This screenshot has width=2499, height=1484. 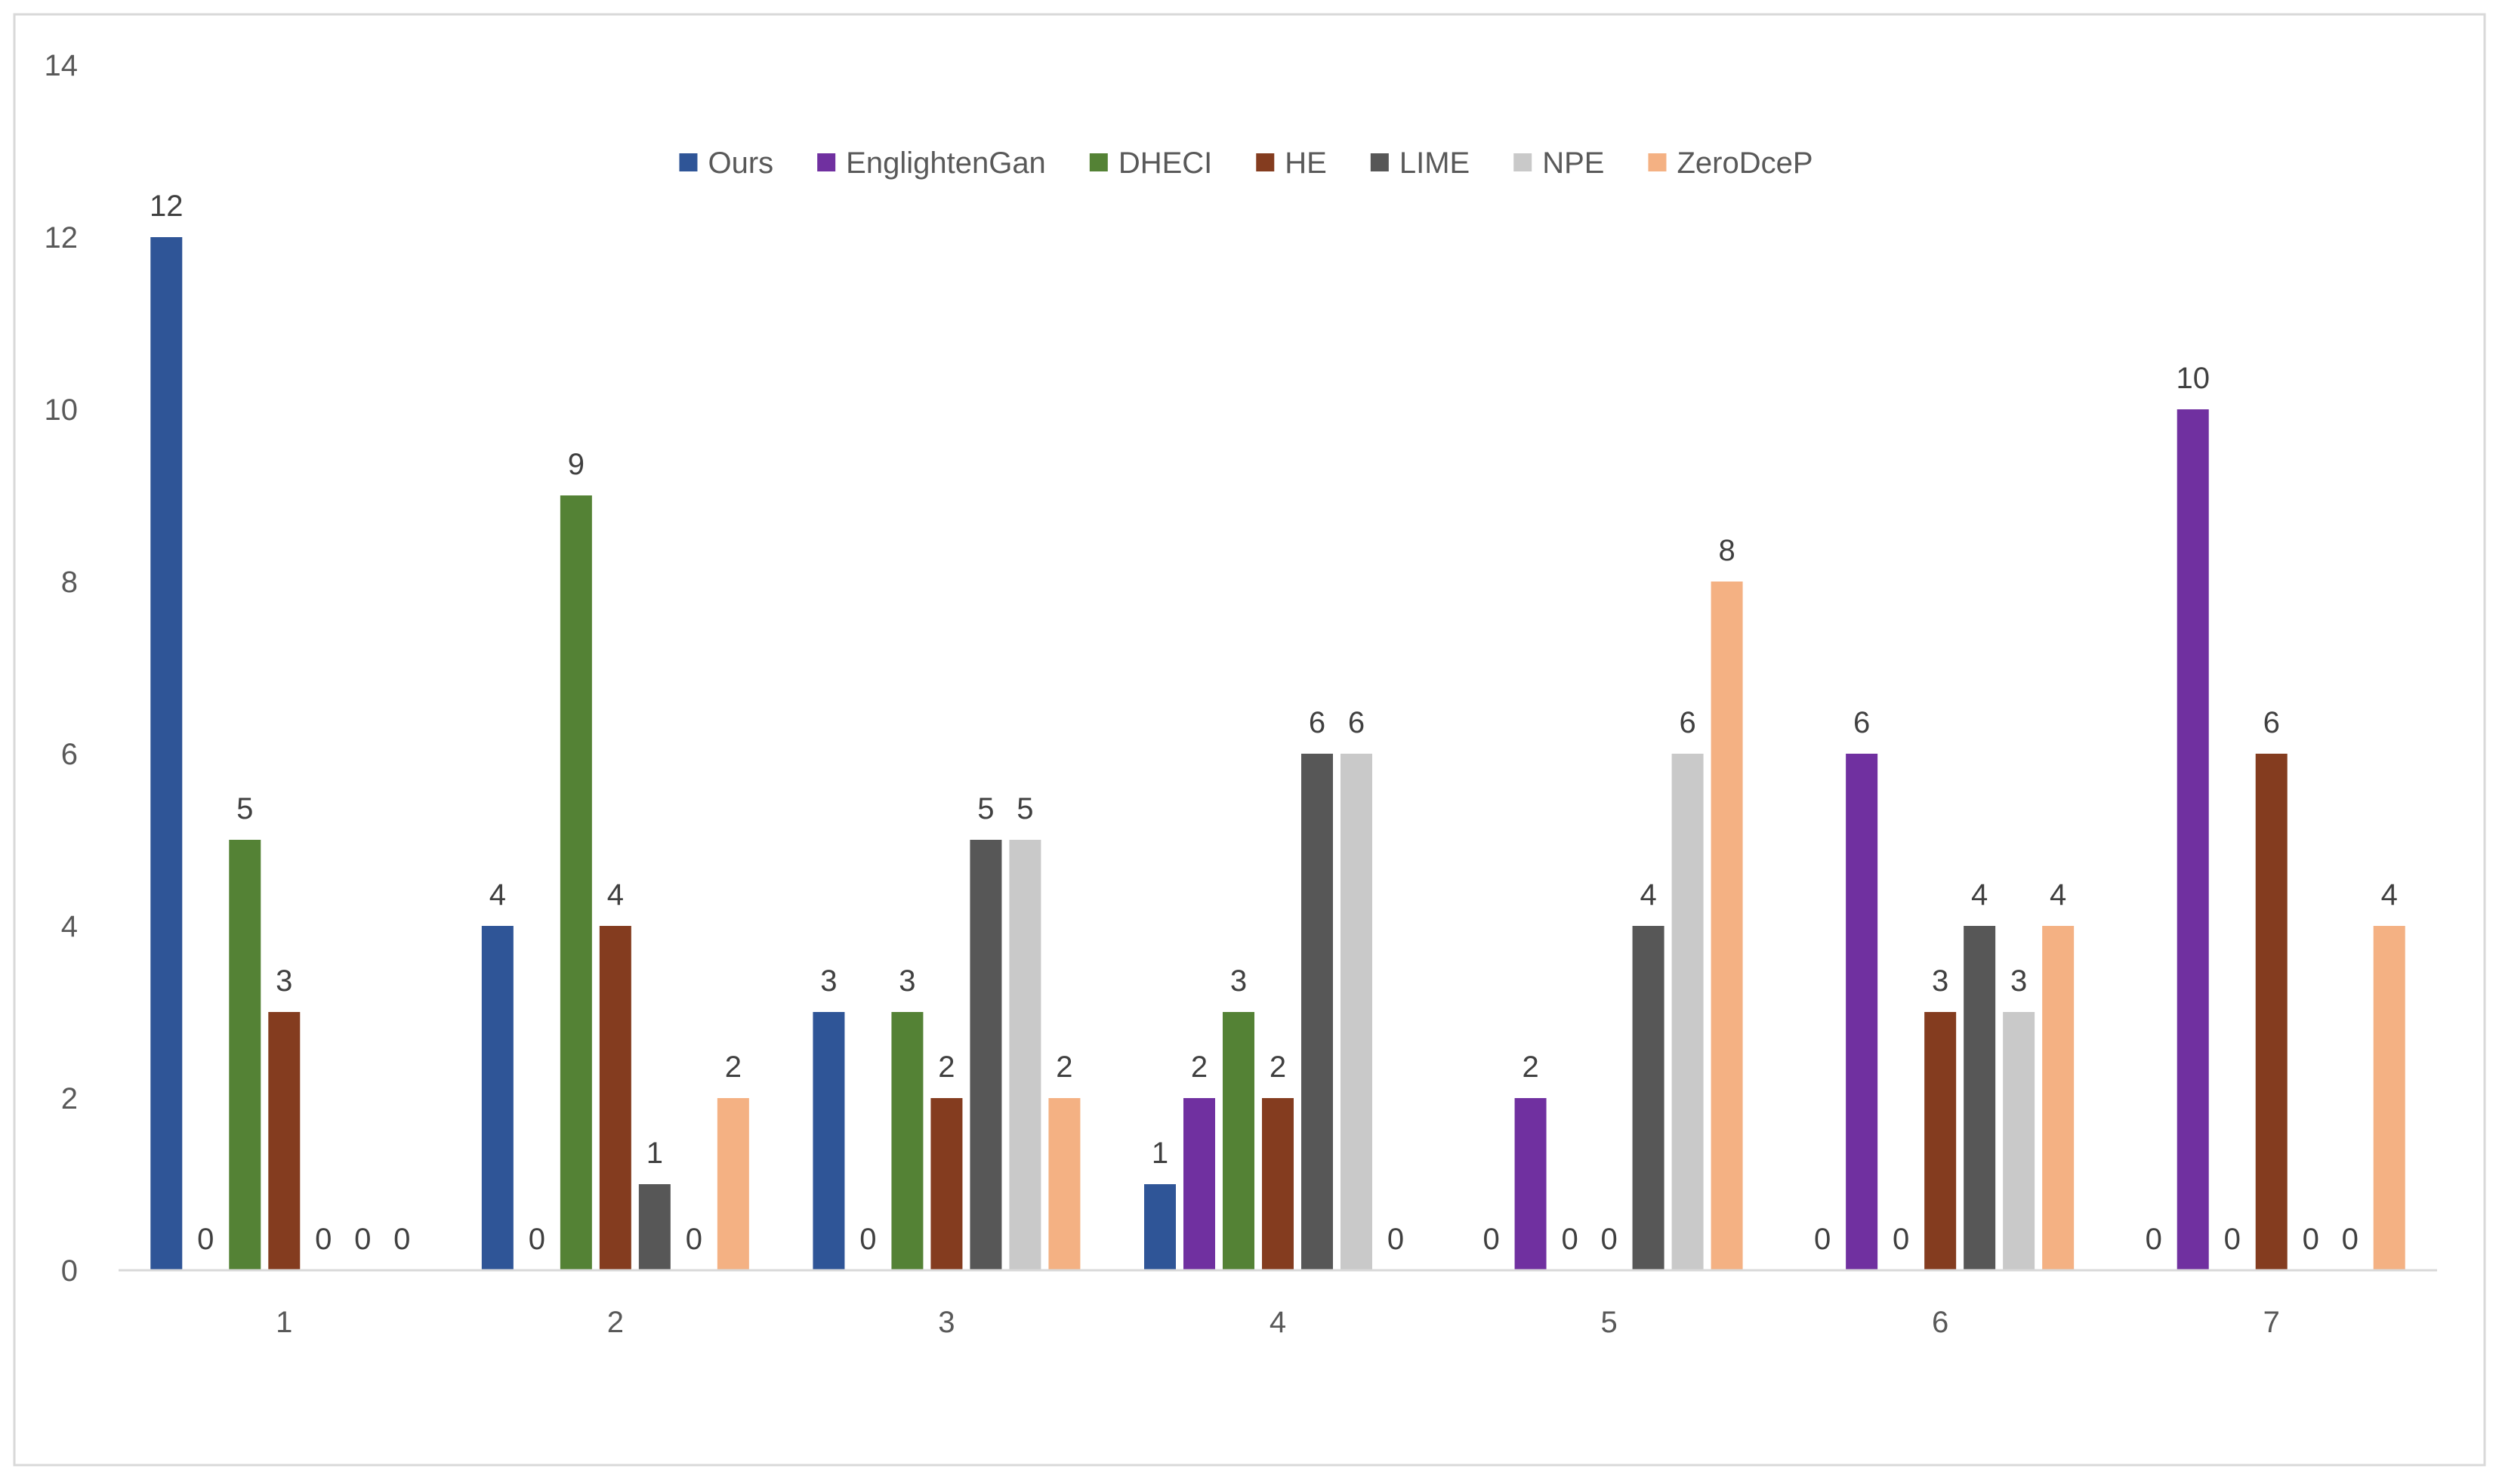 What do you see at coordinates (829, 981) in the screenshot?
I see `data-label-ours-3: 3` at bounding box center [829, 981].